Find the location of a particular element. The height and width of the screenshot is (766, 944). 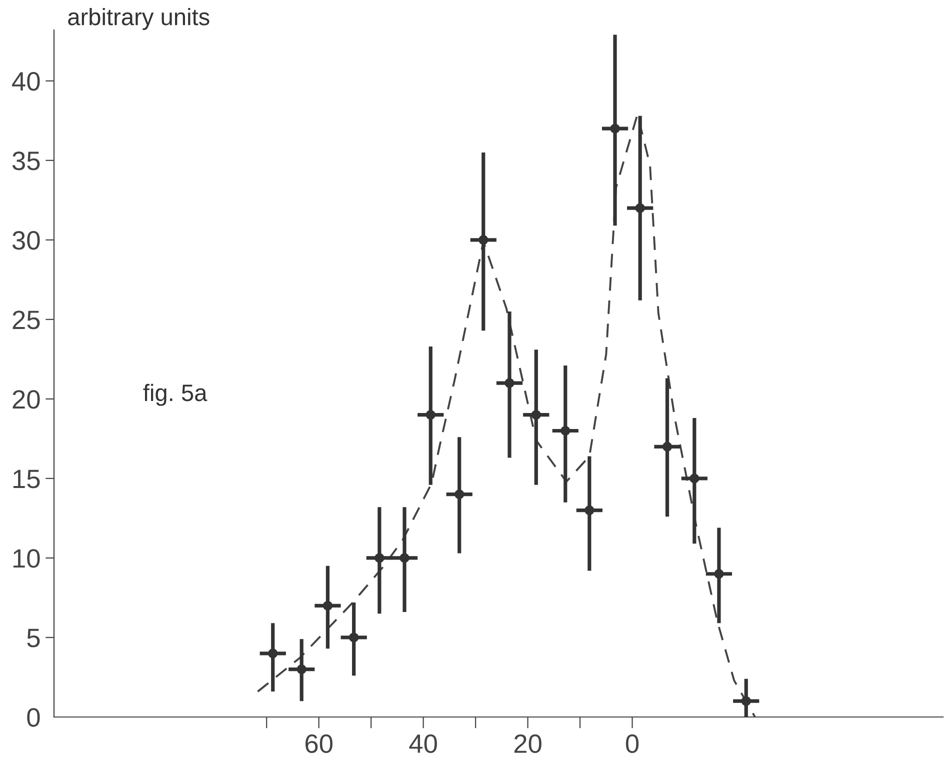

x-tick-label: 0 is located at coordinates (632, 744).